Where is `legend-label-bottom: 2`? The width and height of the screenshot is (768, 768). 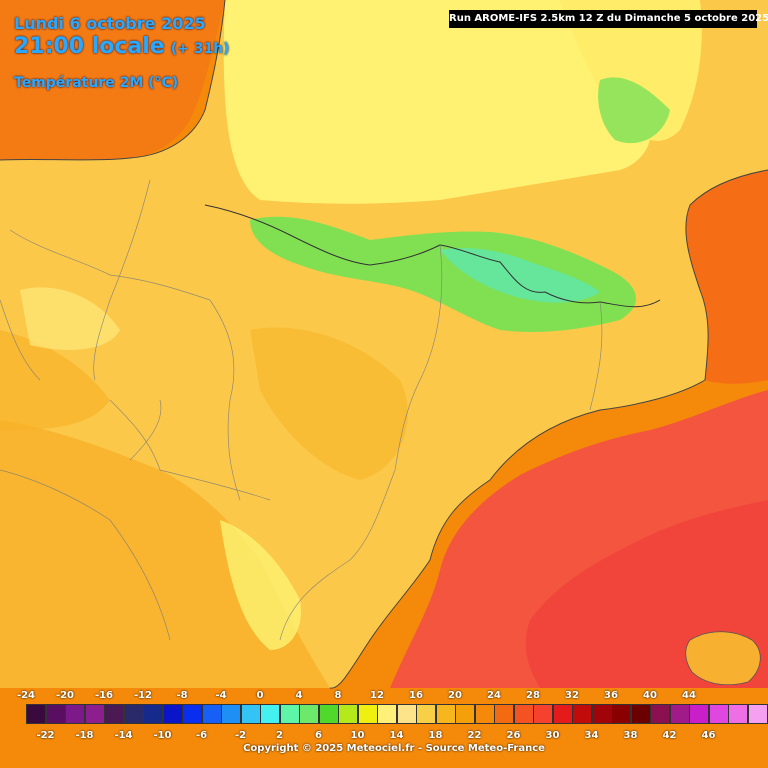 legend-label-bottom: 2 is located at coordinates (279, 735).